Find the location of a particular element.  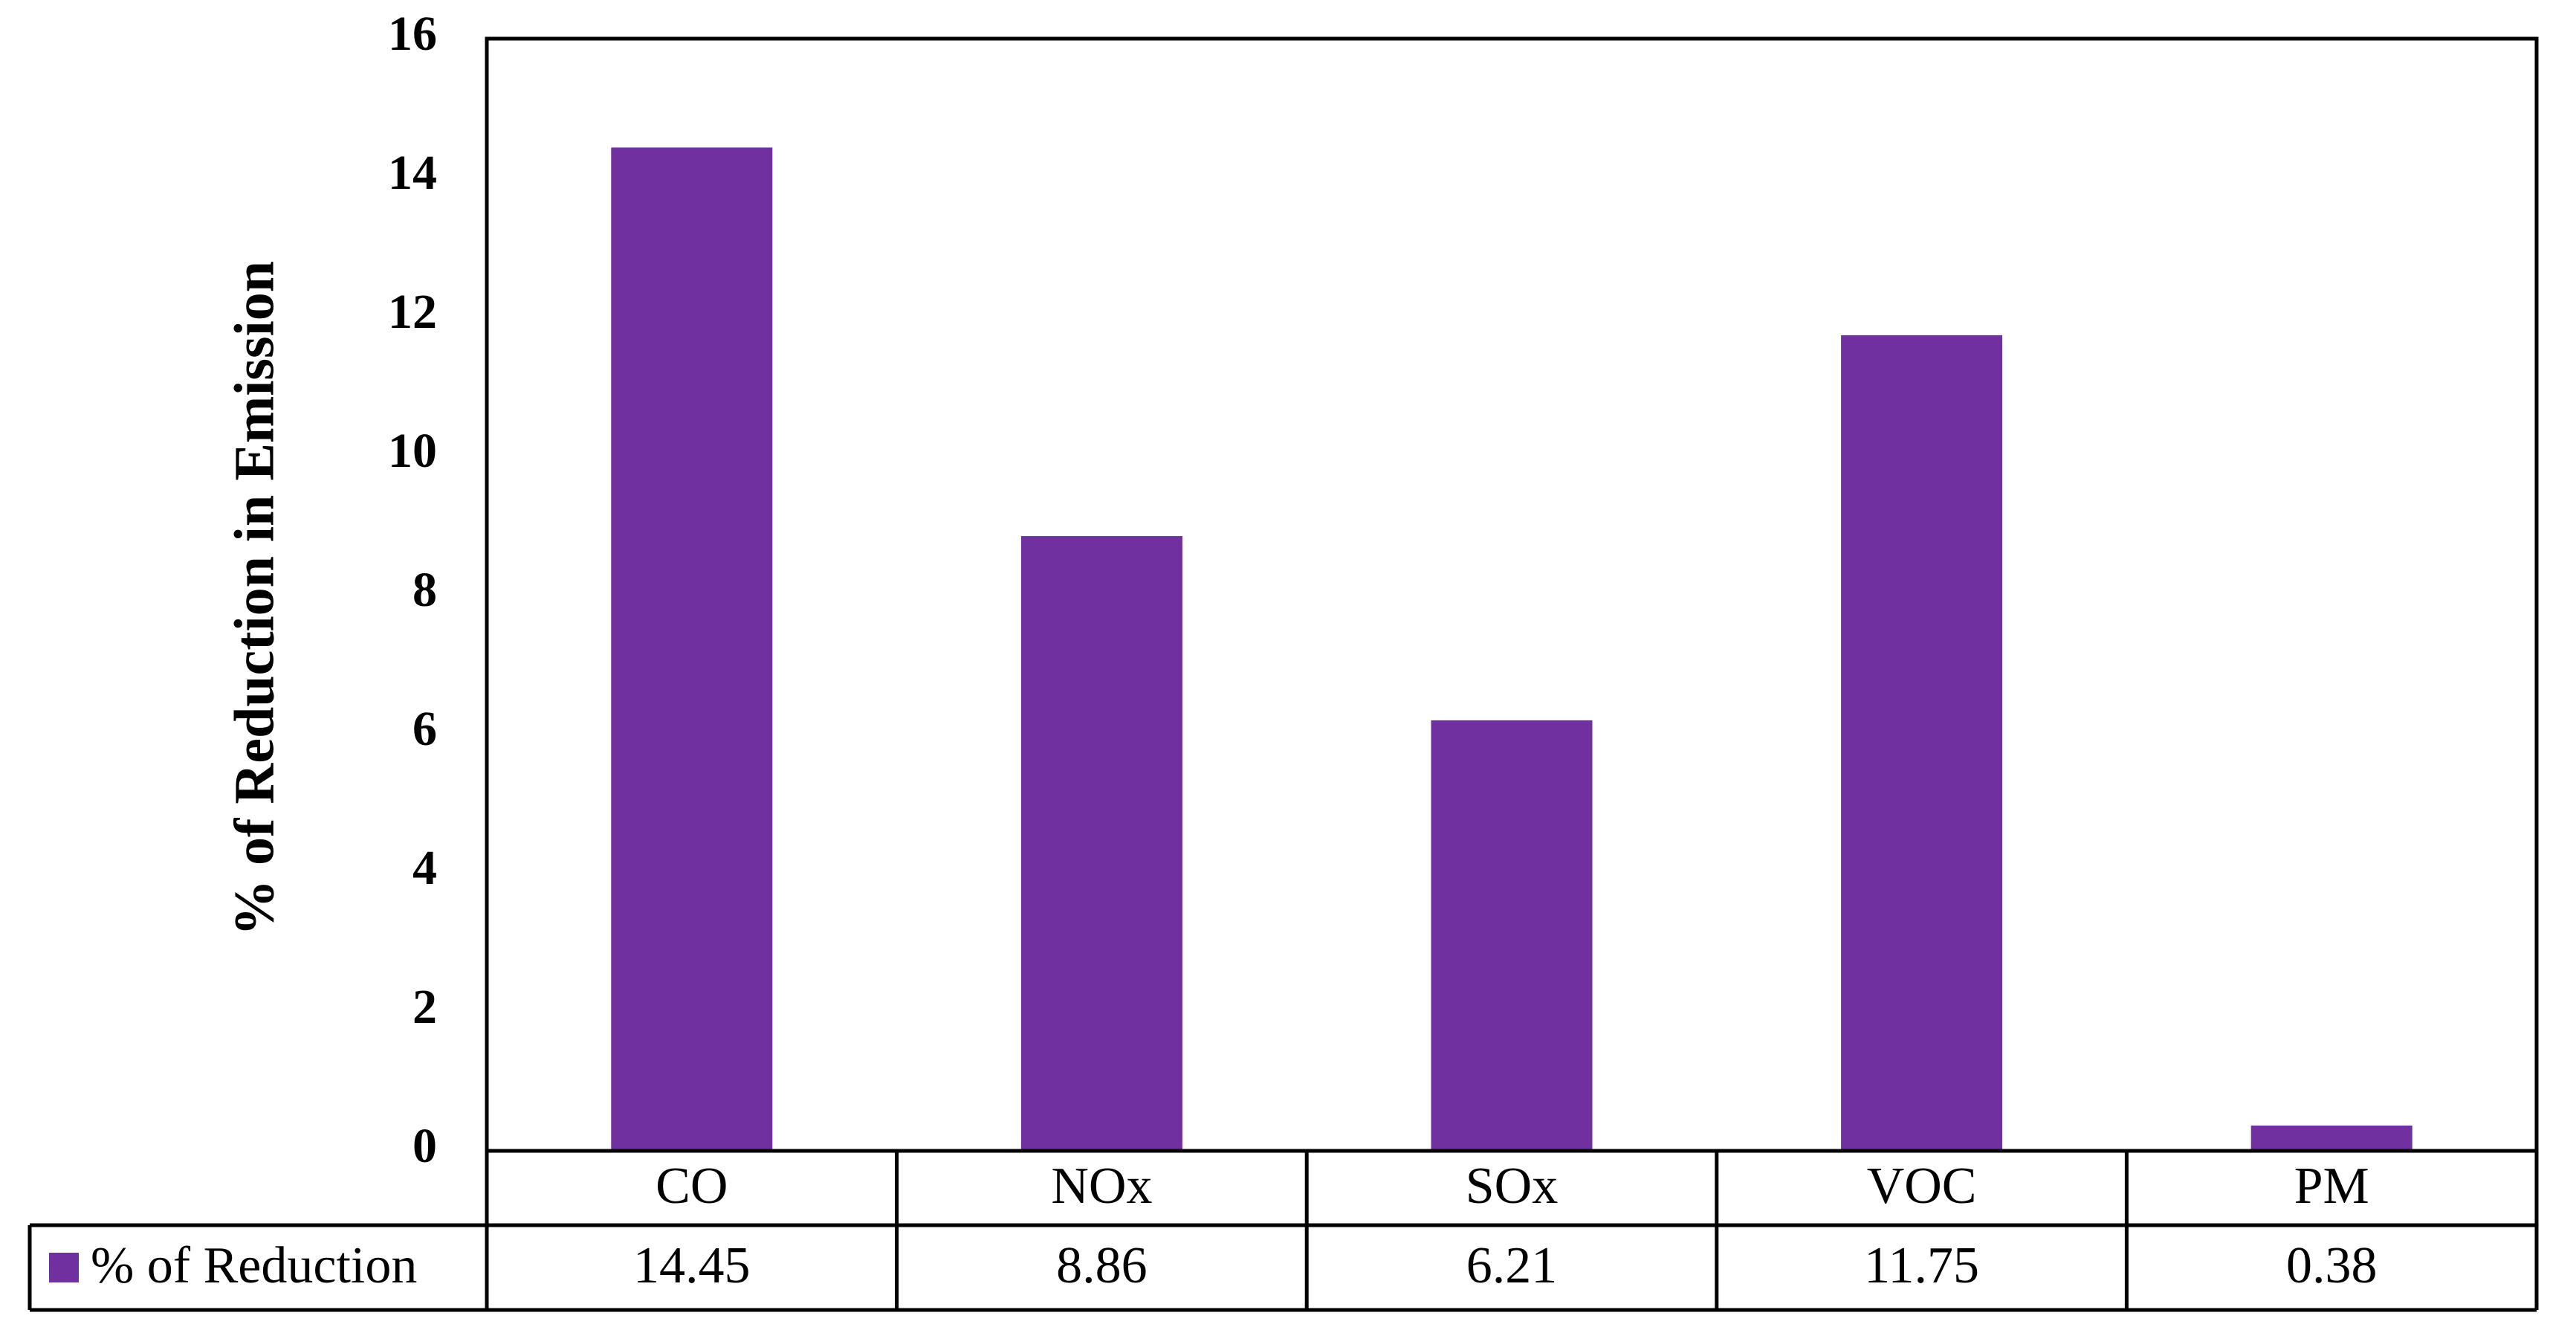

y-tick-label-8: 8 is located at coordinates (424, 590).